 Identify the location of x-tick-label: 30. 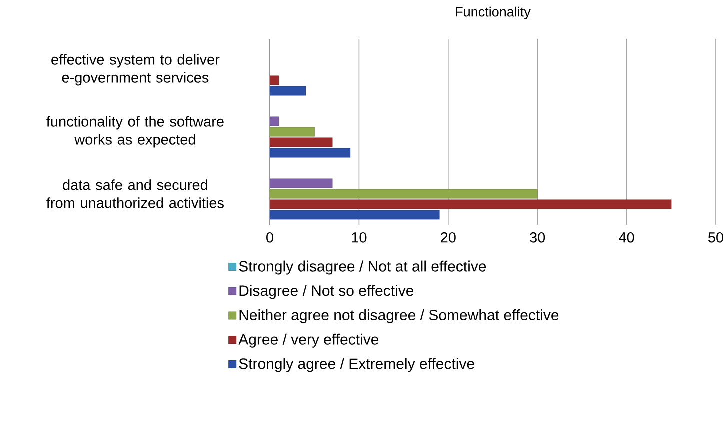
(538, 237).